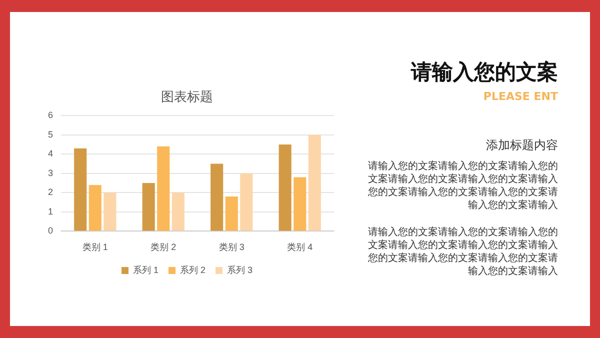 The width and height of the screenshot is (600, 338). What do you see at coordinates (95, 247) in the screenshot?
I see `x-tick-label: 类别 1` at bounding box center [95, 247].